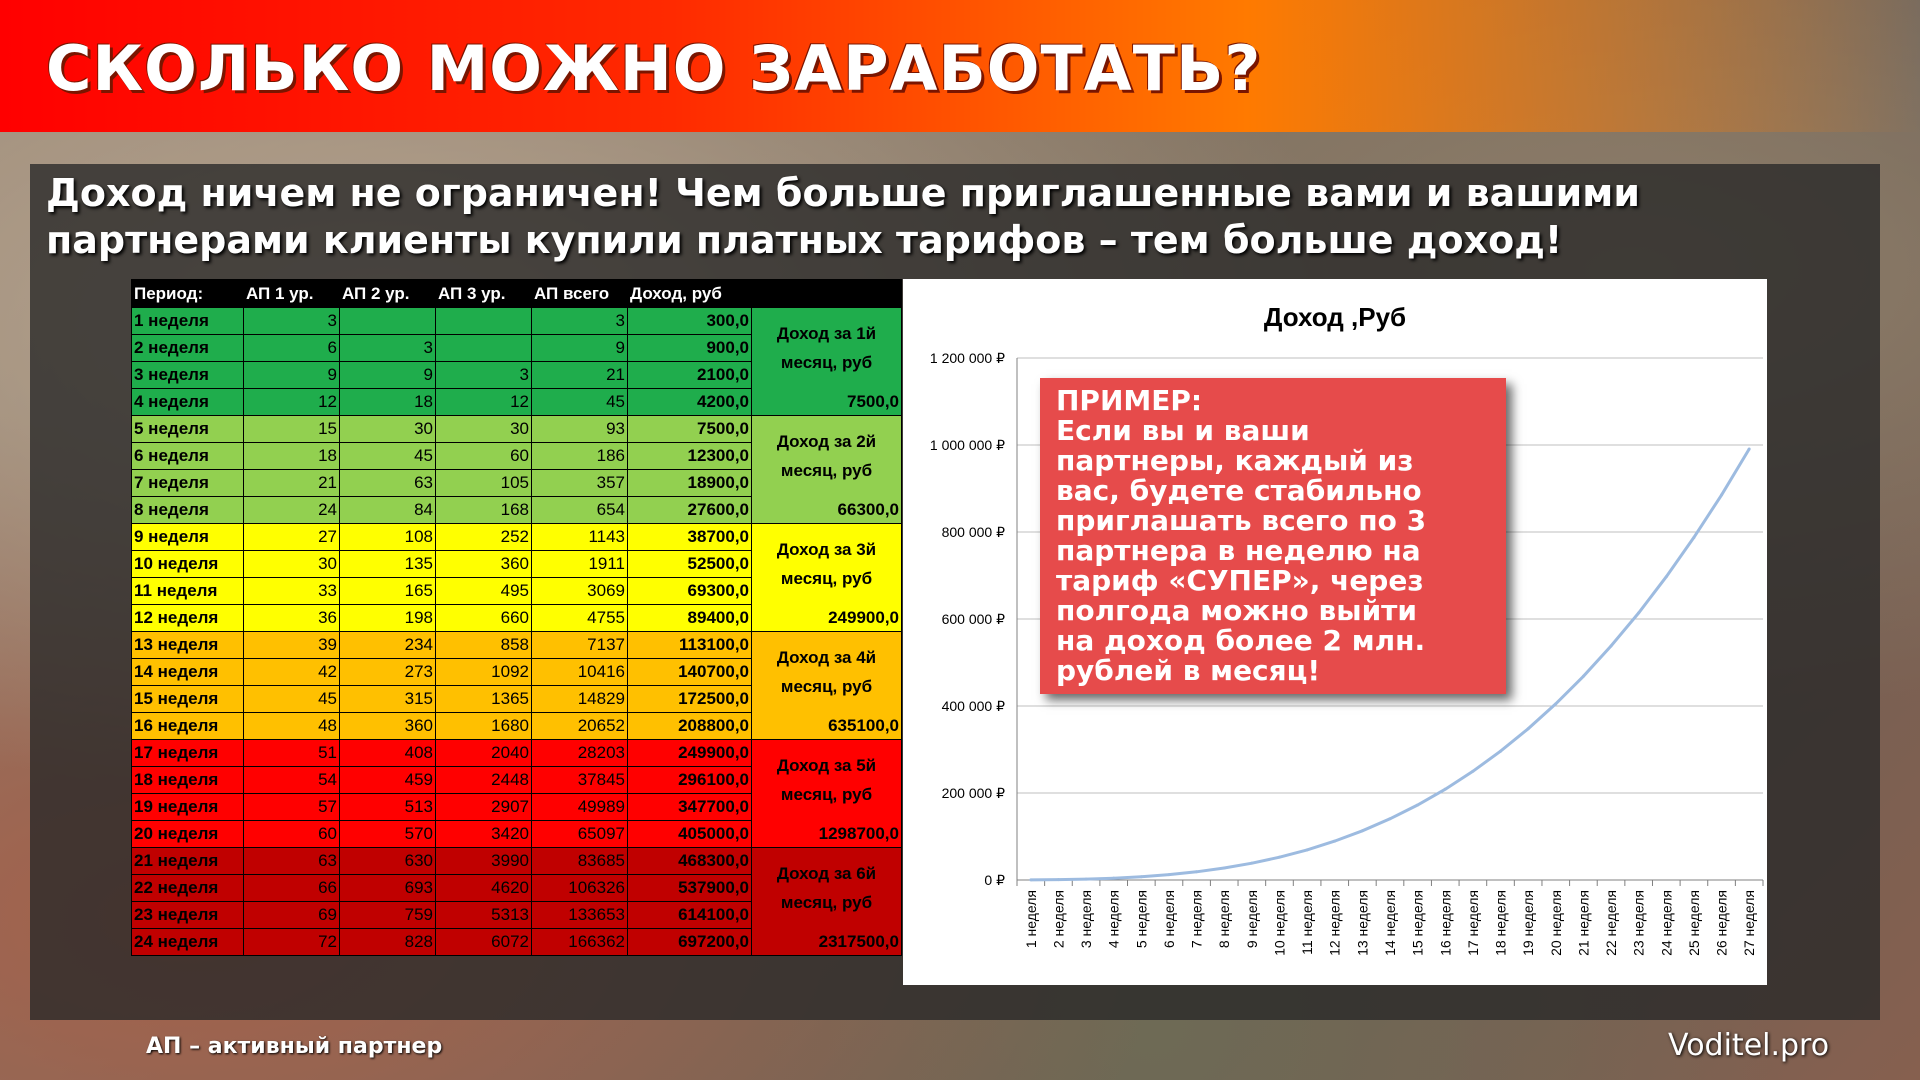  Describe the element at coordinates (579, 780) in the screenshot. I see `cell-ap-total: 37845` at that location.